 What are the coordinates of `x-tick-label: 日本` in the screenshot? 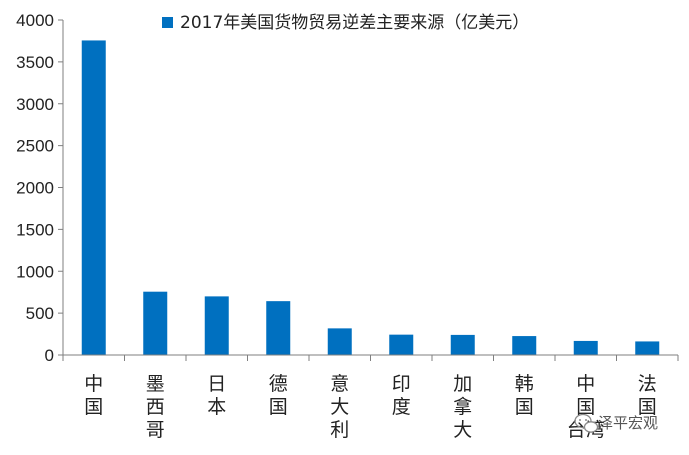 It's located at (216, 395).